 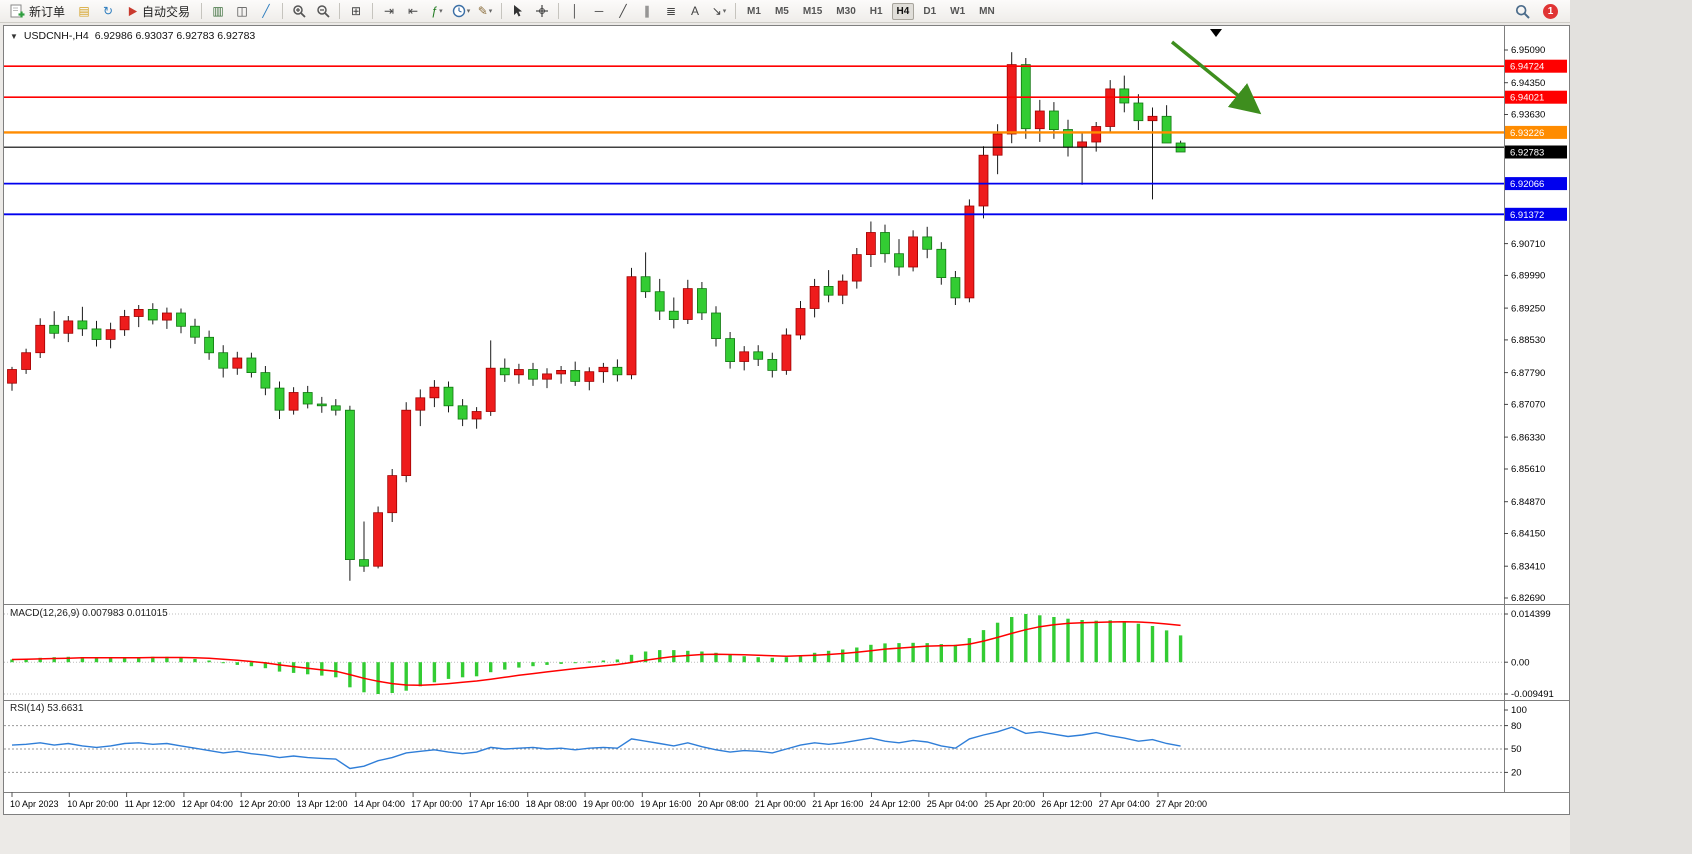 What do you see at coordinates (903, 11) in the screenshot?
I see `timeframe-h4-button: H4` at bounding box center [903, 11].